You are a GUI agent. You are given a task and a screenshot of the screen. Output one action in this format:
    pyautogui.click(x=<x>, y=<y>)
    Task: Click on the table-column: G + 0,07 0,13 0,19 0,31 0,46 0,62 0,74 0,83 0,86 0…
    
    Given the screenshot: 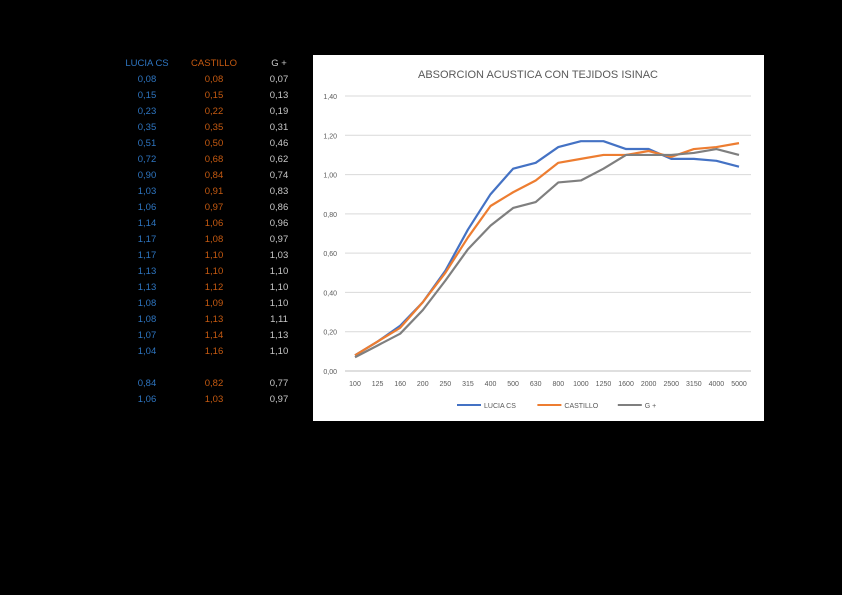 What is the action you would take?
    pyautogui.click(x=279, y=232)
    